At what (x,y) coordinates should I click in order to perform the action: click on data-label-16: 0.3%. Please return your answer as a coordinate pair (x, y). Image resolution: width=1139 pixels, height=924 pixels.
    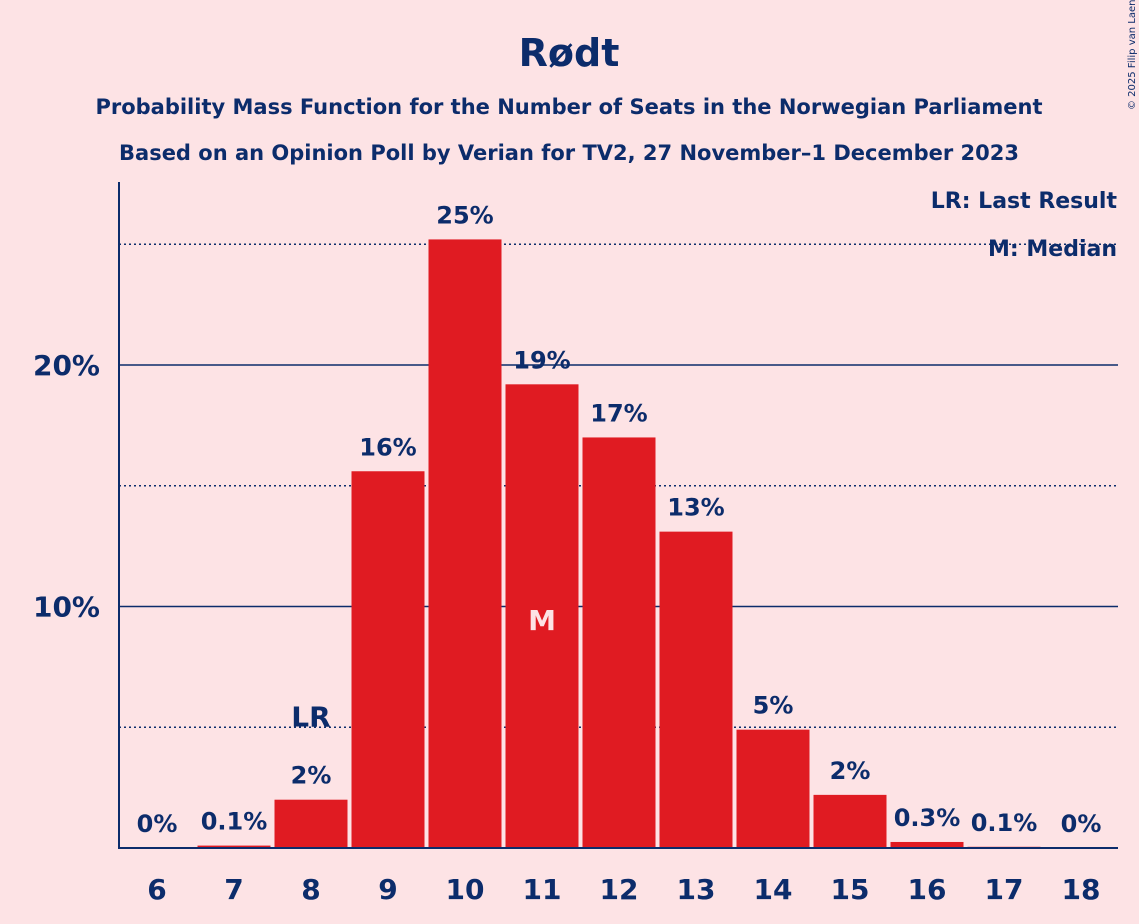
    Looking at the image, I should click on (927, 818).